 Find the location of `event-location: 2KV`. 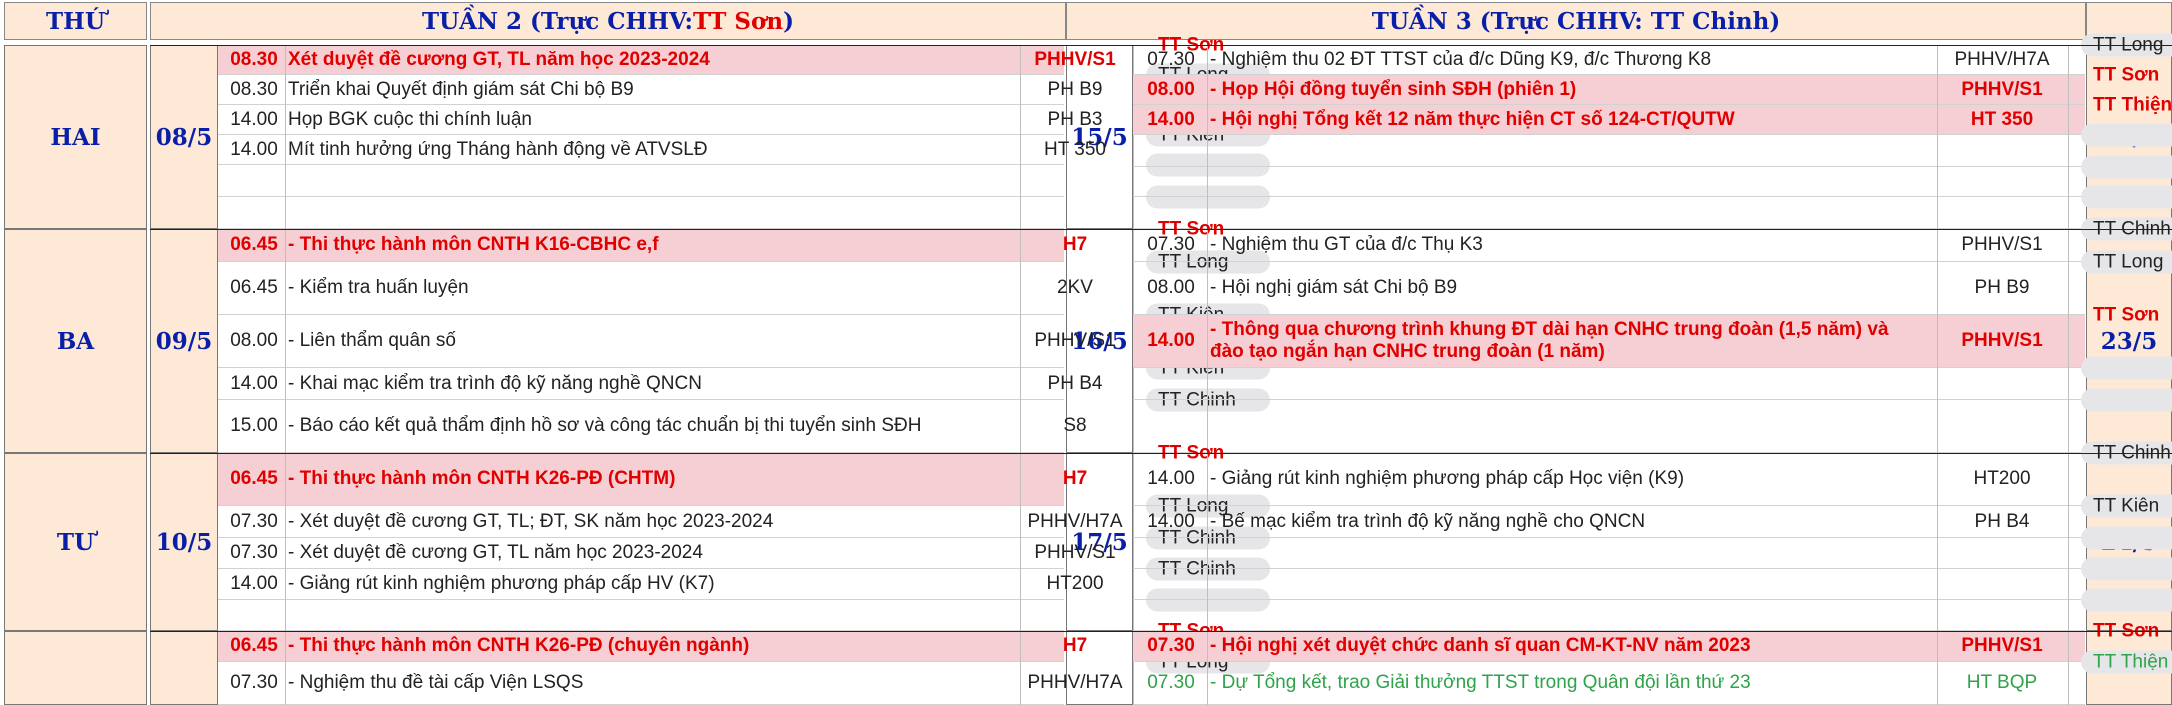

event-location: 2KV is located at coordinates (1075, 287).